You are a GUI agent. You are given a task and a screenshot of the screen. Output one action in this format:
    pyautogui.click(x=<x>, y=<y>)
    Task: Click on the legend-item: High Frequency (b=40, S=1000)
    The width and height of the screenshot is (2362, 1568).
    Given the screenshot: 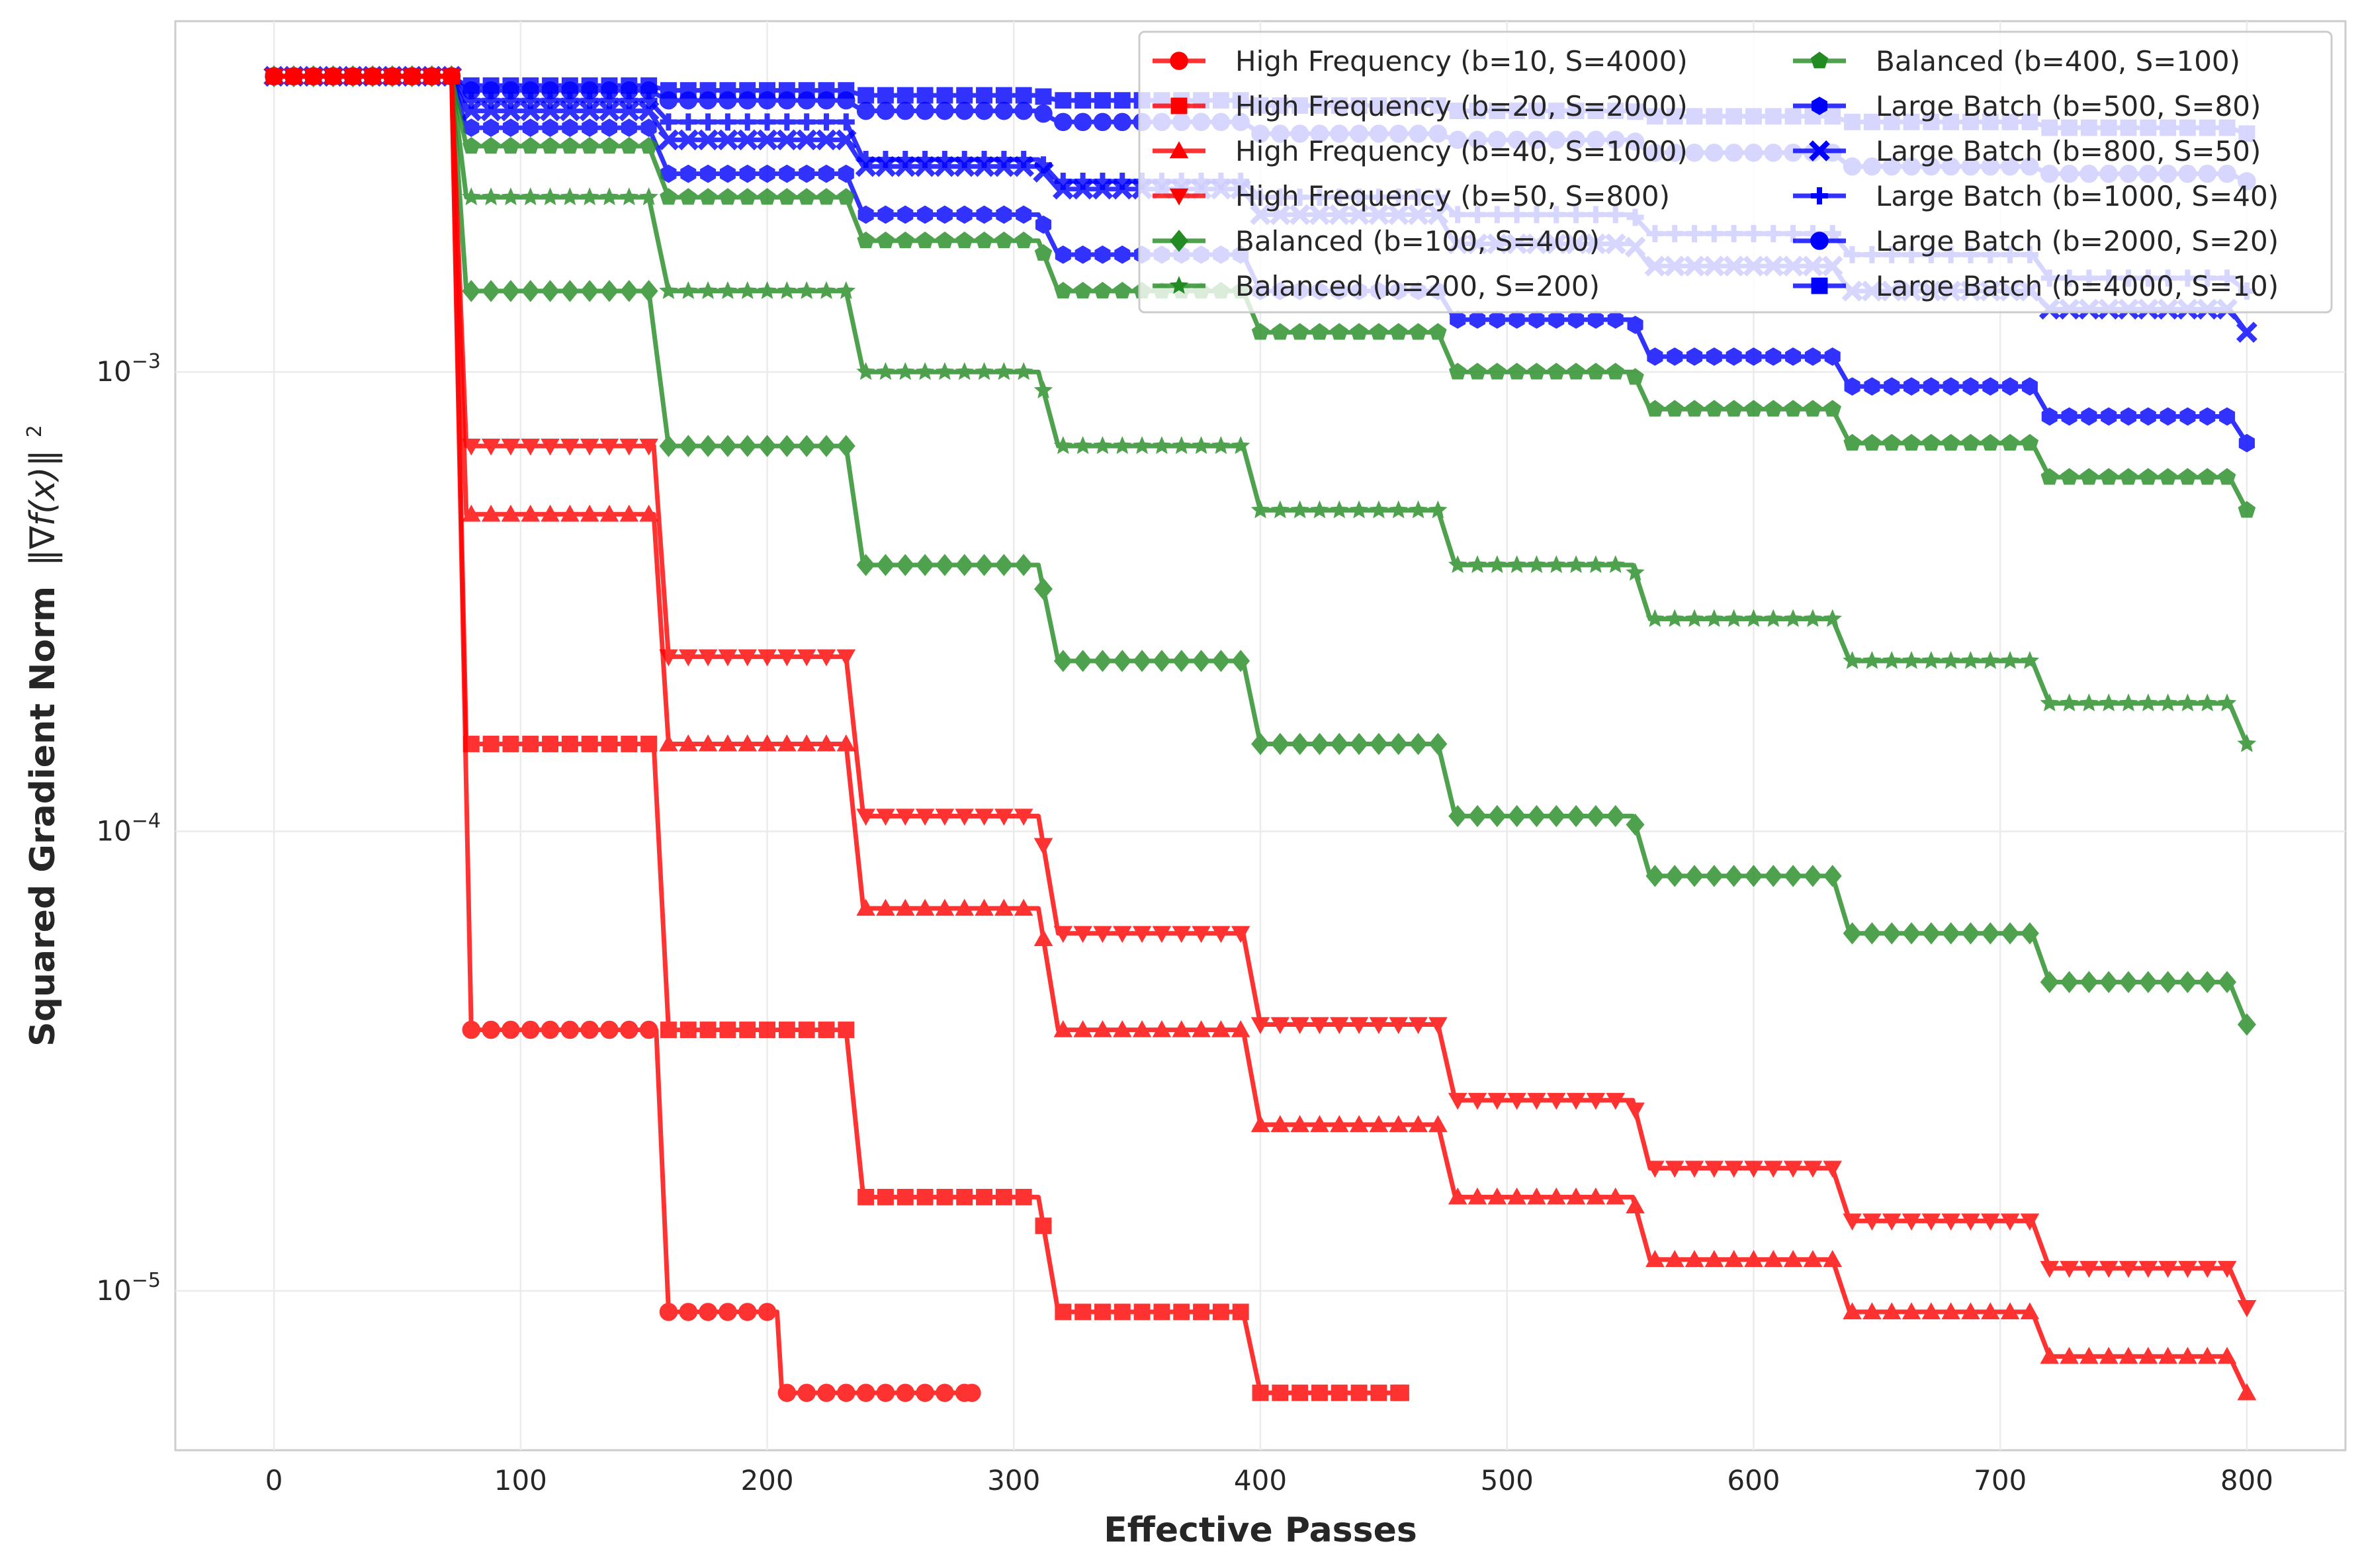 What is the action you would take?
    pyautogui.click(x=1420, y=151)
    